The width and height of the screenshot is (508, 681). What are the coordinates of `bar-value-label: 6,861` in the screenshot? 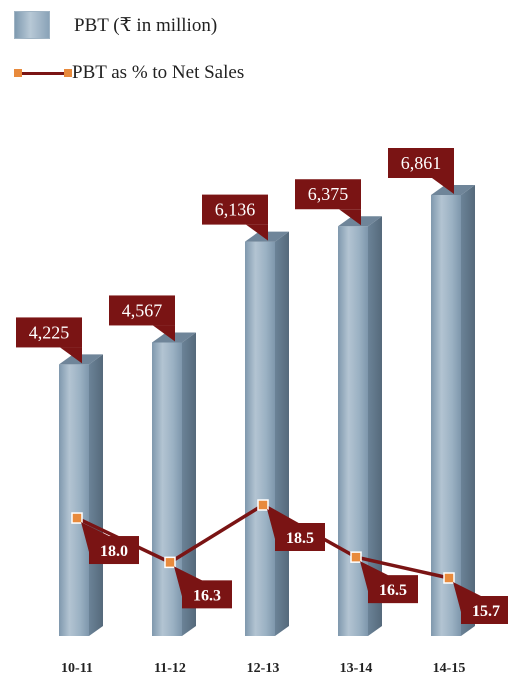 It's located at (421, 171).